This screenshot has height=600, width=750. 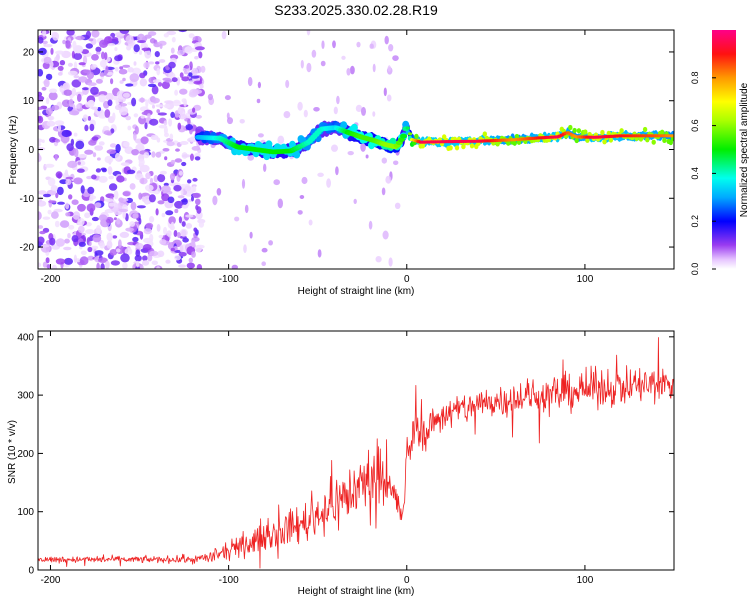 I want to click on colorbar-tick-label: 0.6, so click(x=695, y=125).